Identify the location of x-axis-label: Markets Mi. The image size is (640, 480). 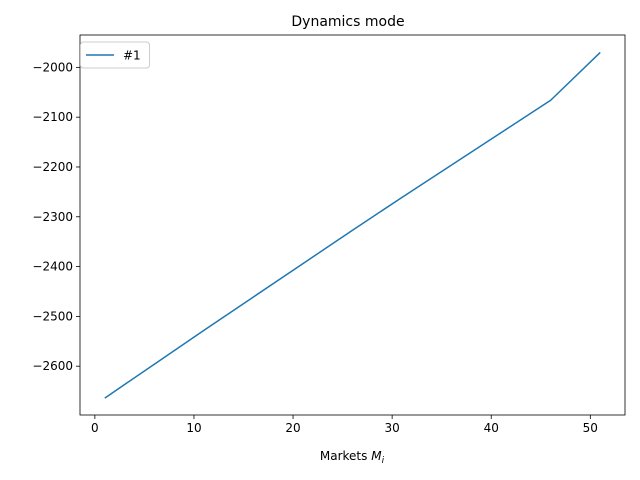
(352, 457).